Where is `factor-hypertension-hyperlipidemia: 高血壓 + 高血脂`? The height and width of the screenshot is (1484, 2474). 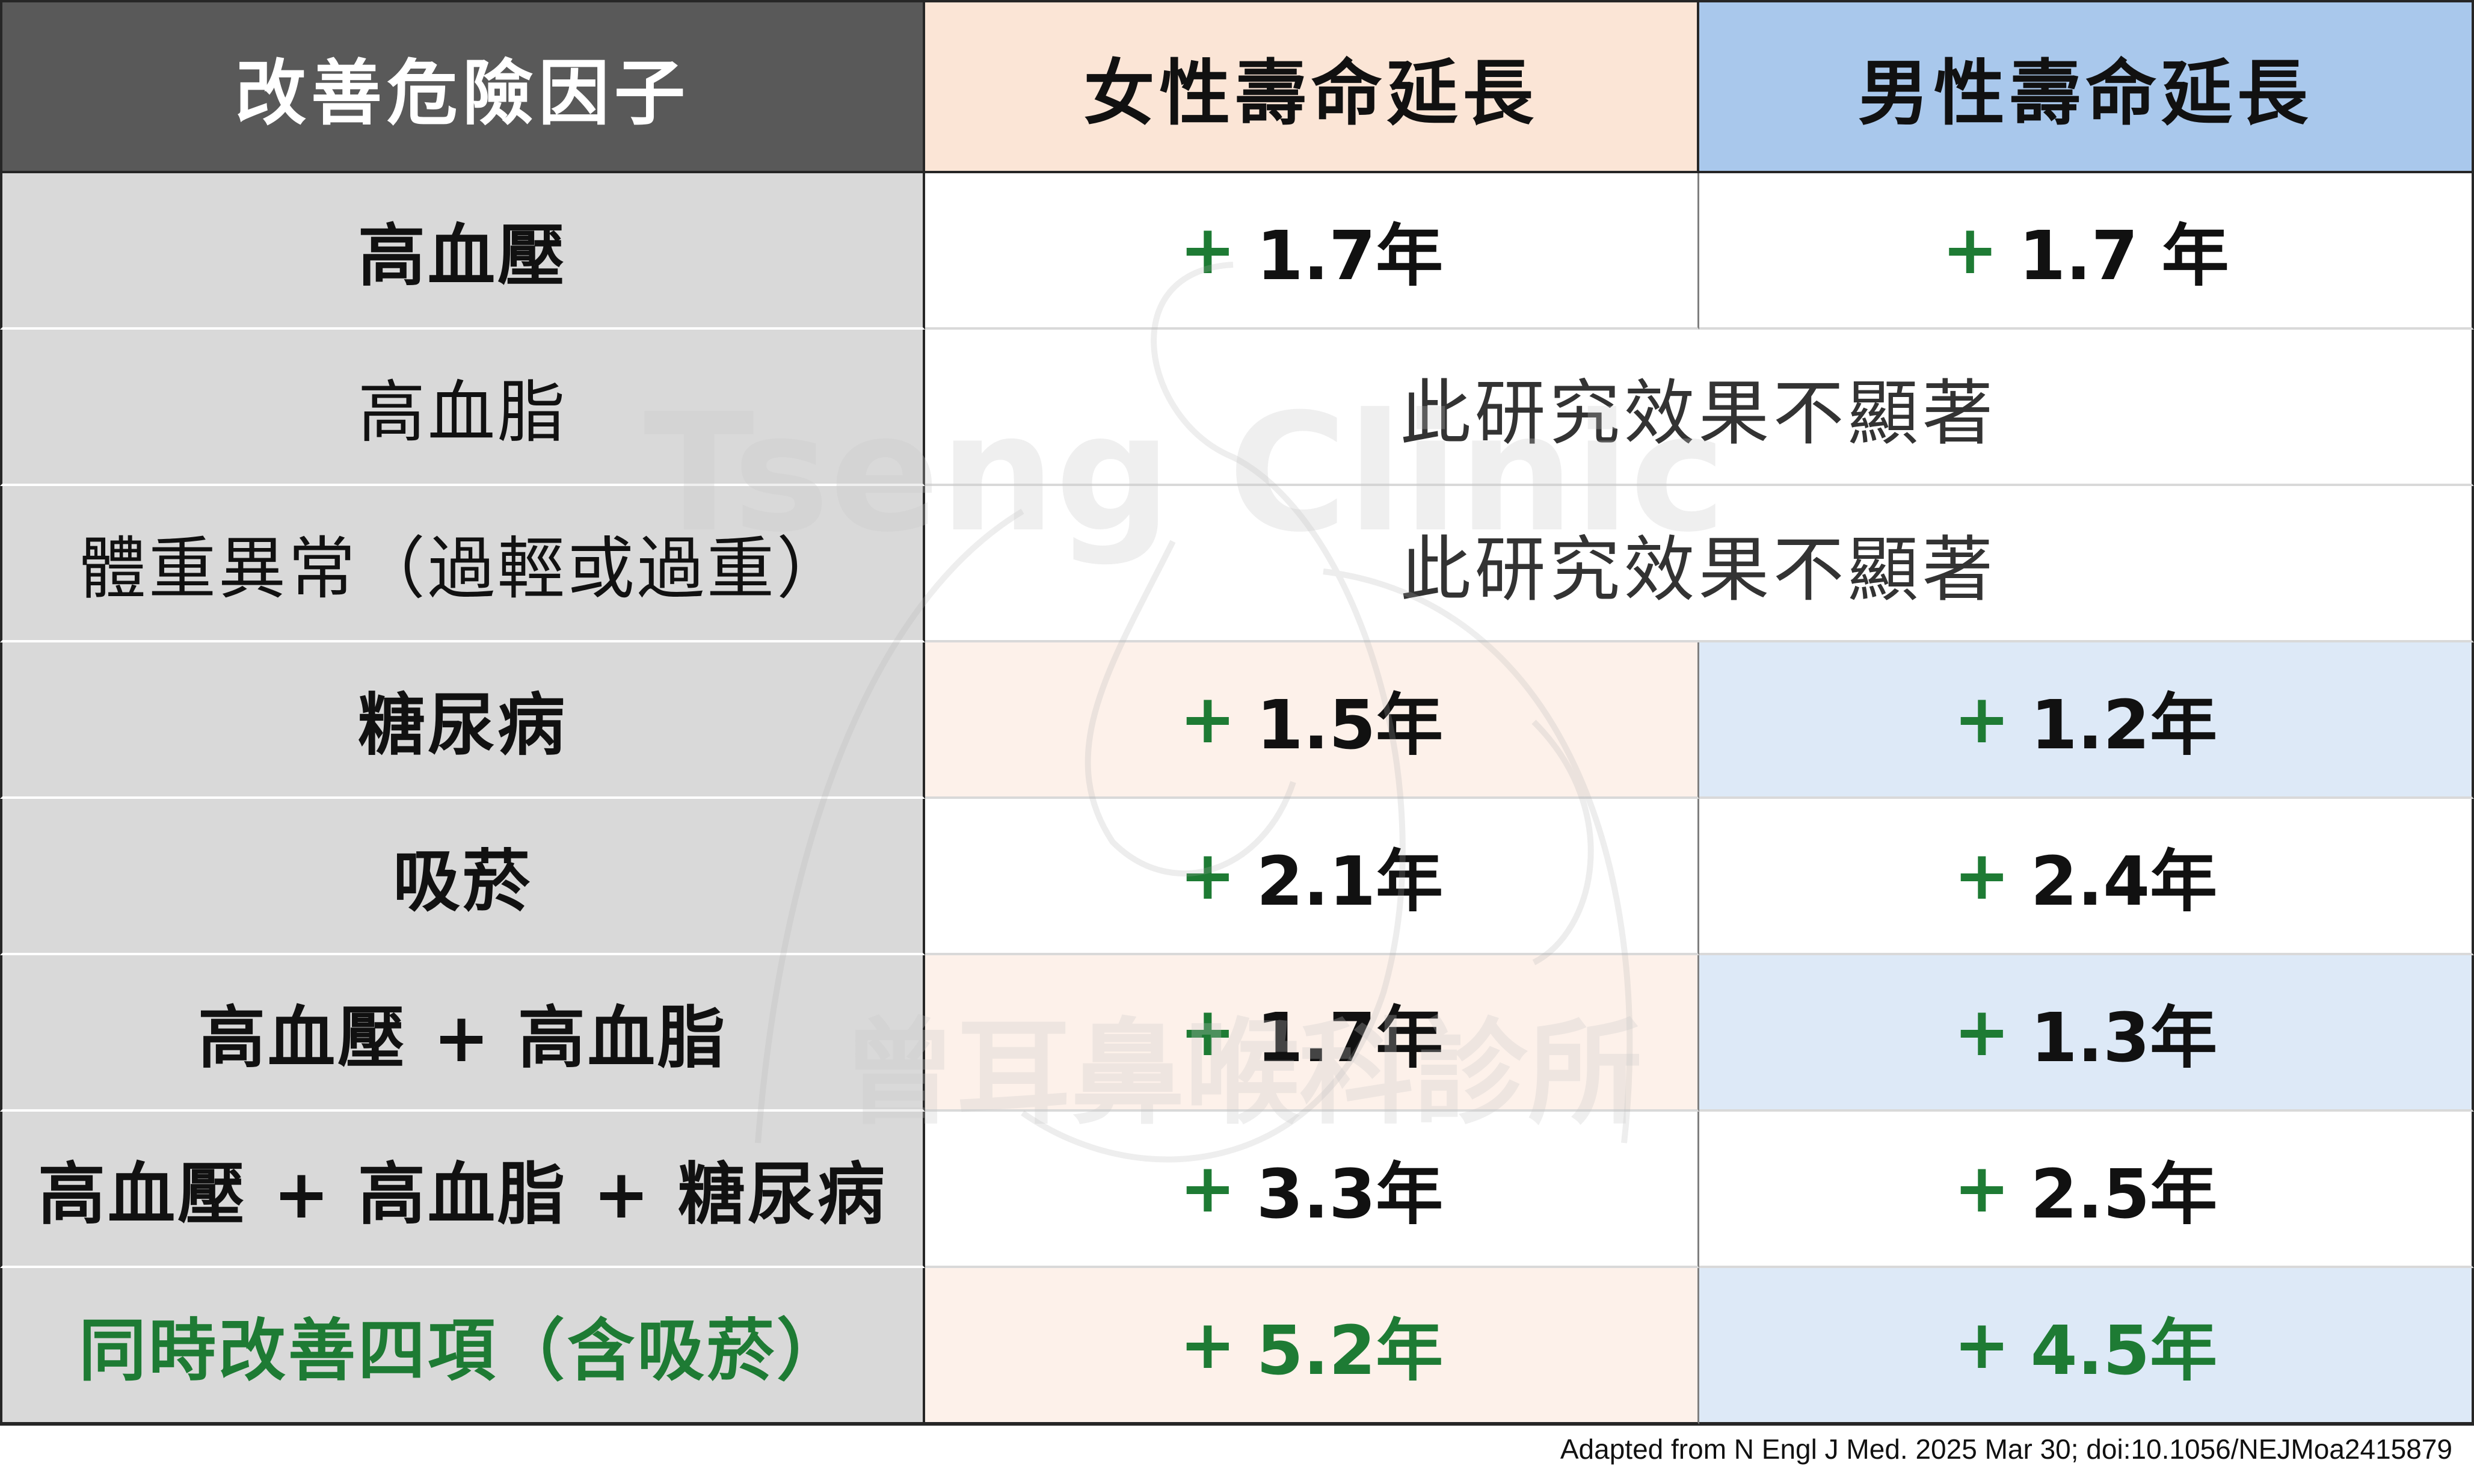 factor-hypertension-hyperlipidemia: 高血壓 + 高血脂 is located at coordinates (462, 1034).